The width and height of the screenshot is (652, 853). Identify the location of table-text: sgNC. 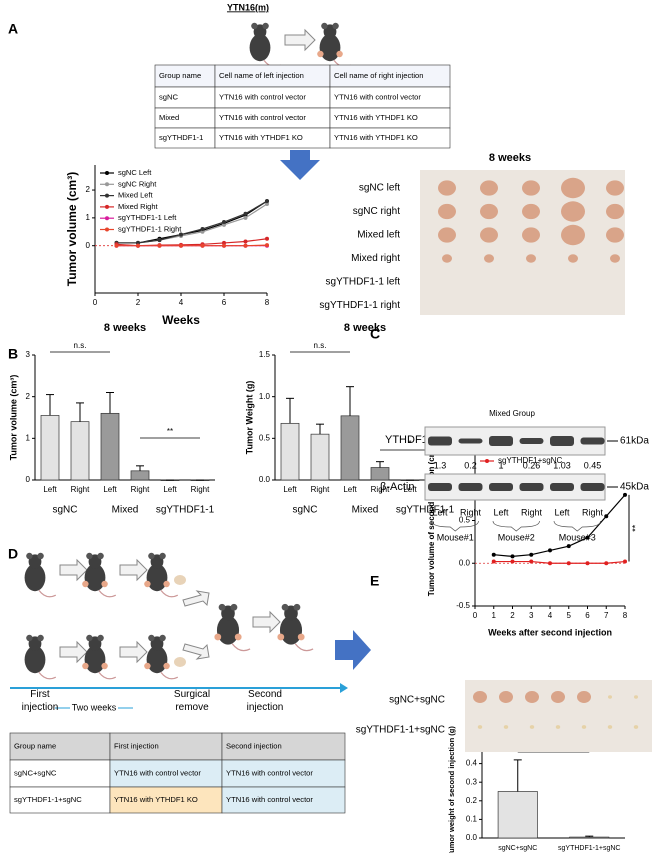
(169, 97).